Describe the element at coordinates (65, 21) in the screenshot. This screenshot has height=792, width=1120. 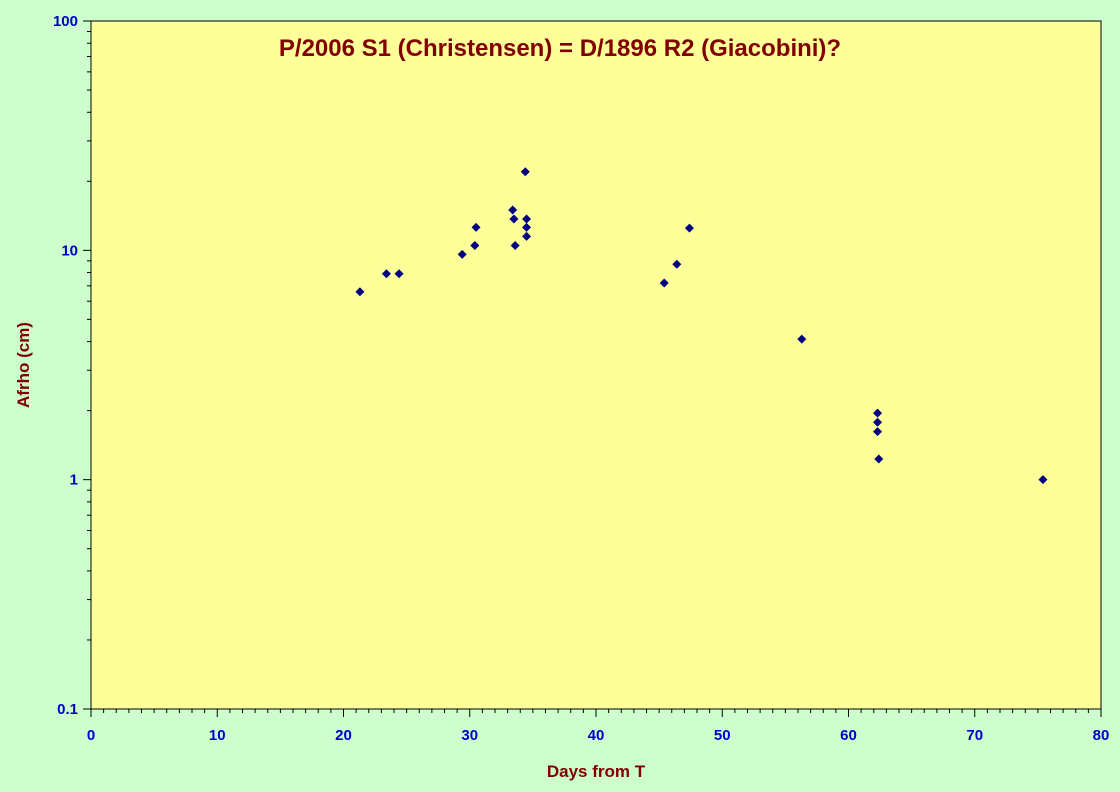
I see `y-tick-label: 100` at that location.